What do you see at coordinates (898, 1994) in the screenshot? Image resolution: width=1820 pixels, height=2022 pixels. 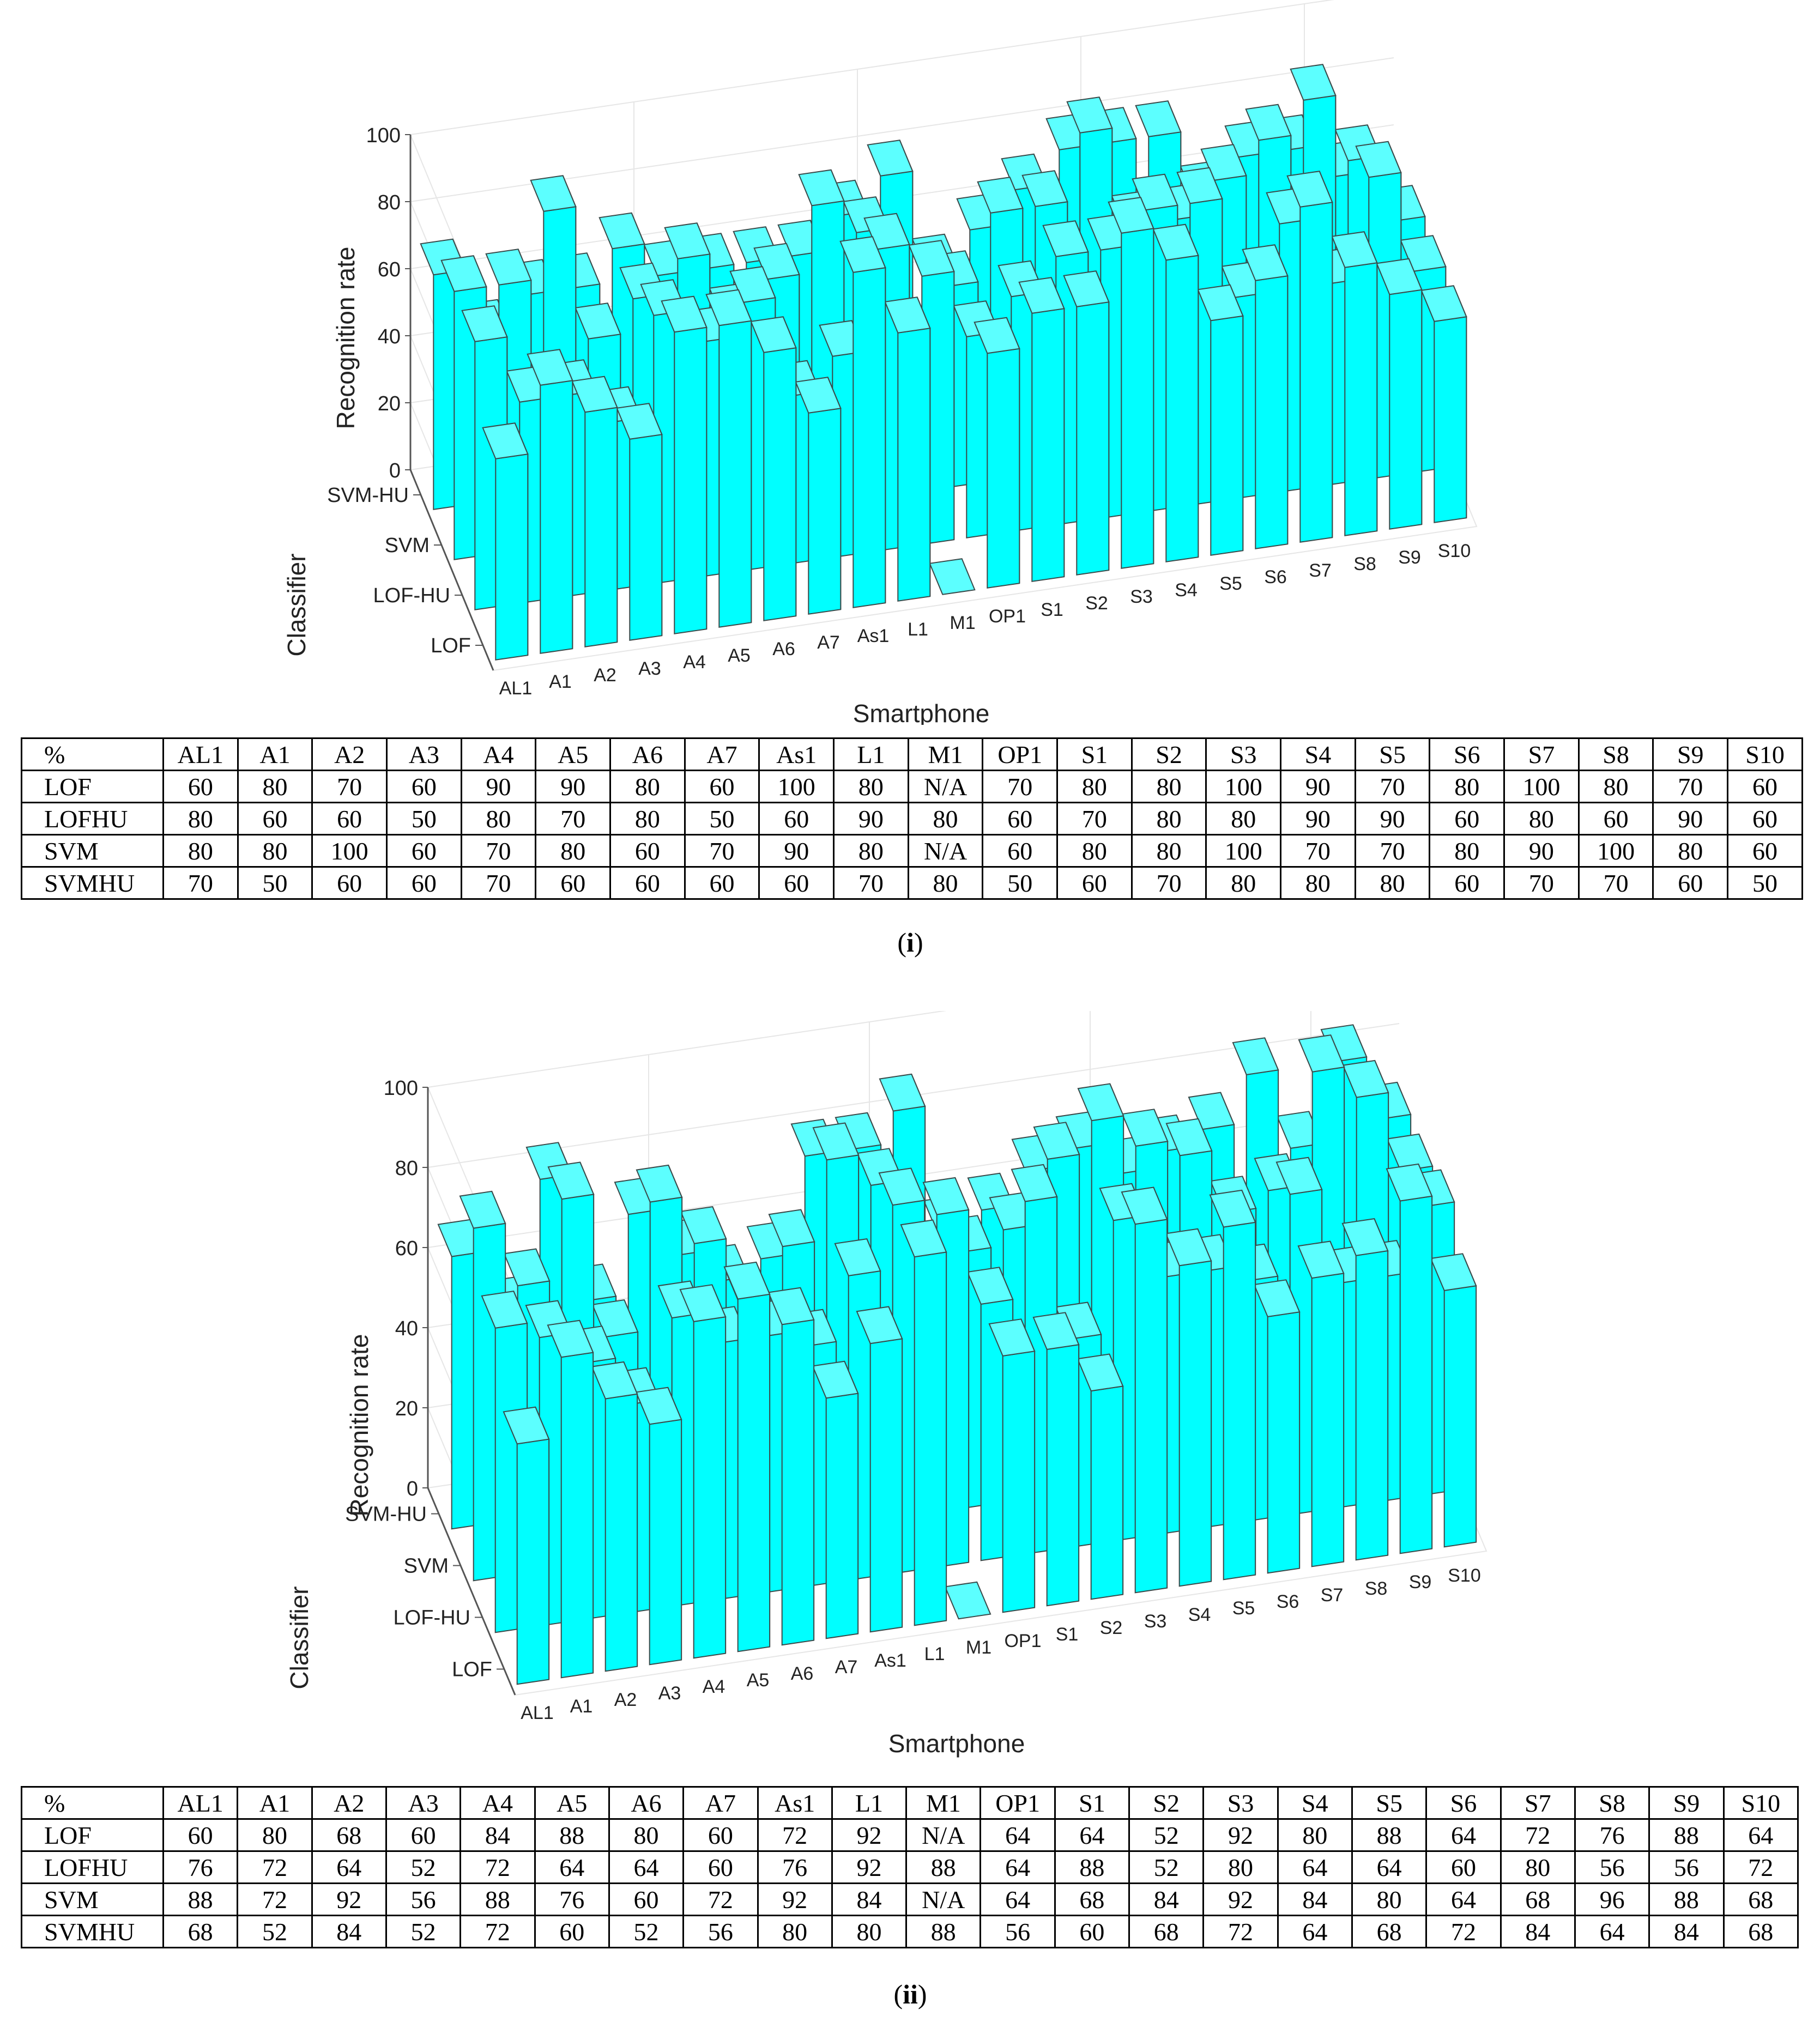 I see `caption-open: (` at bounding box center [898, 1994].